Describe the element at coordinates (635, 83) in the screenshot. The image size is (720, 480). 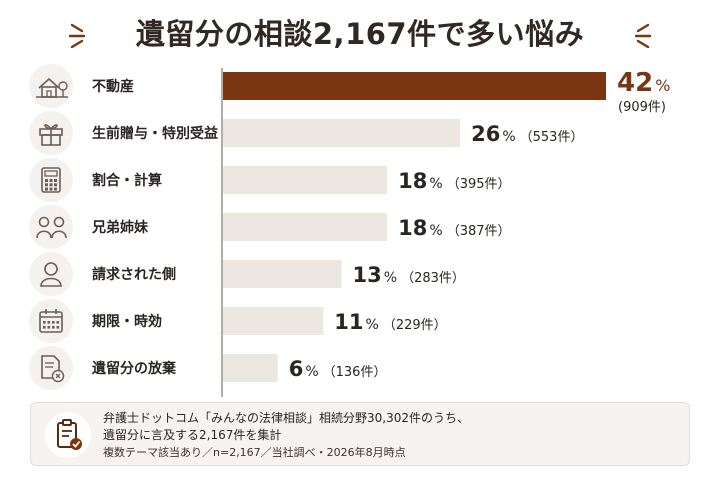
I see `value-number: 42` at that location.